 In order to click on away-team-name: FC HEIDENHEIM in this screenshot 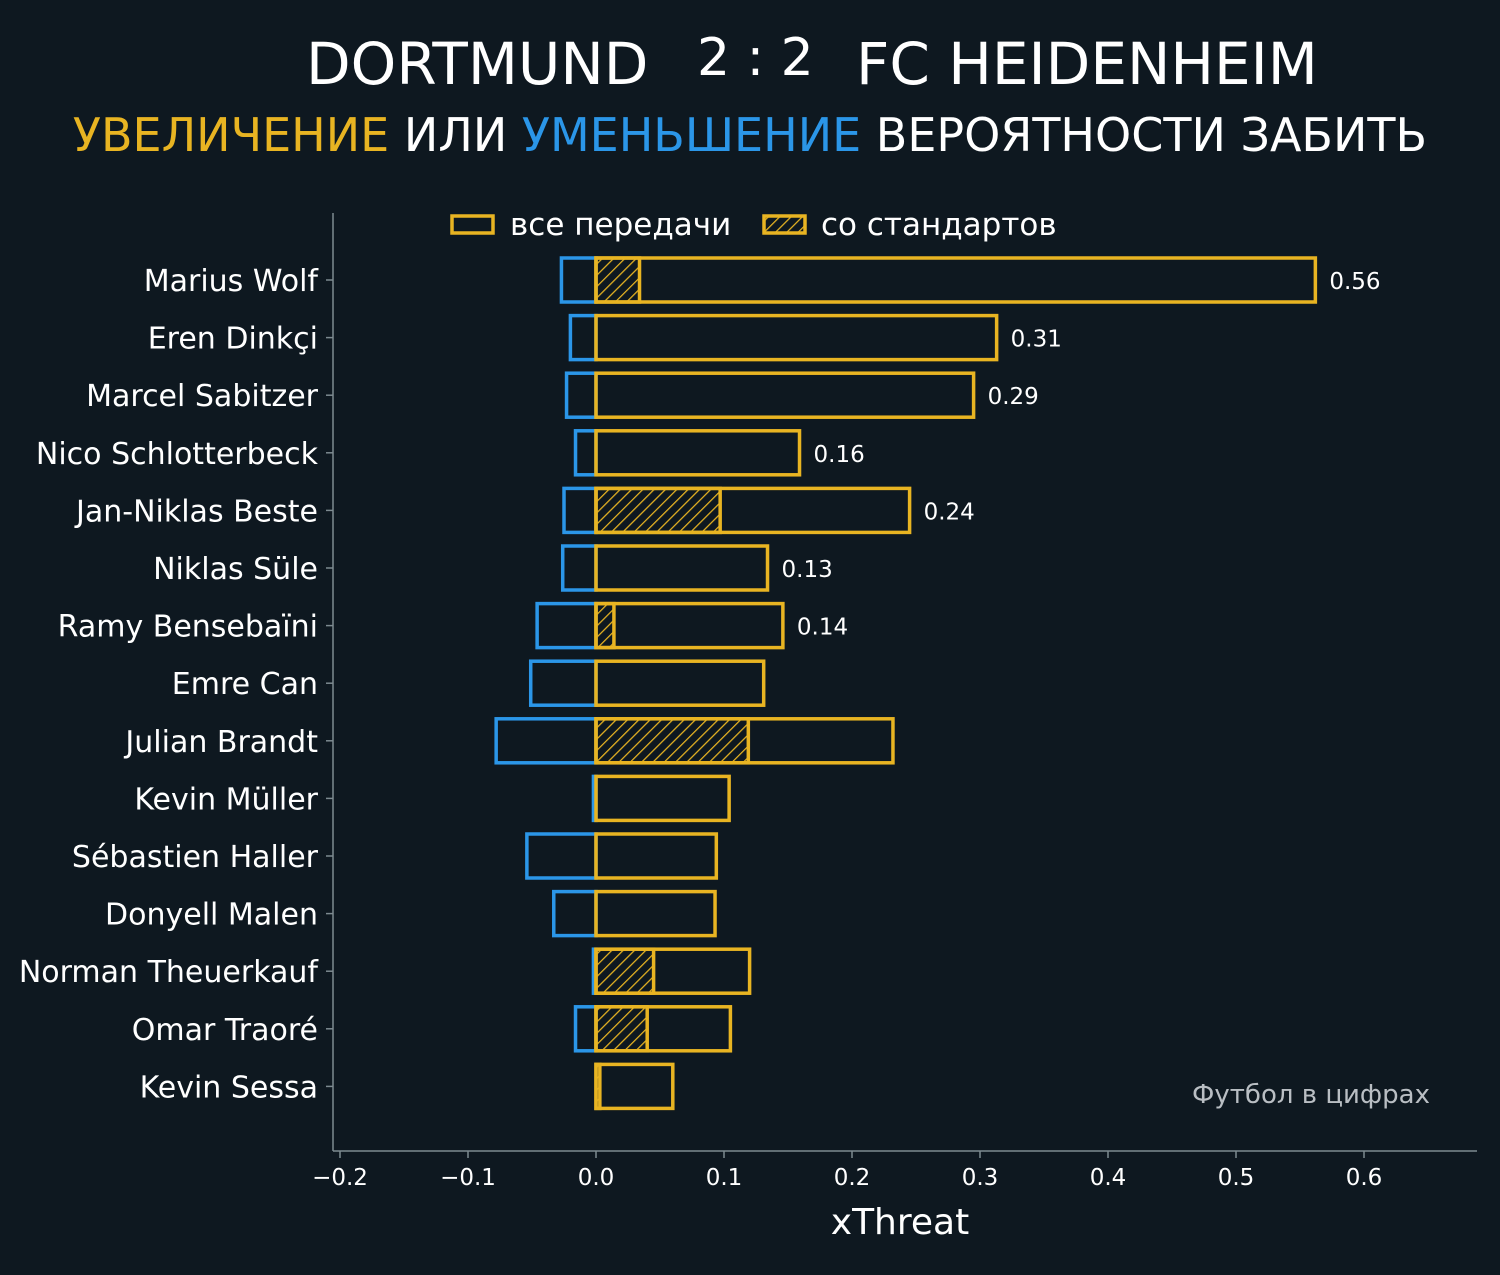, I will do `click(1087, 64)`.